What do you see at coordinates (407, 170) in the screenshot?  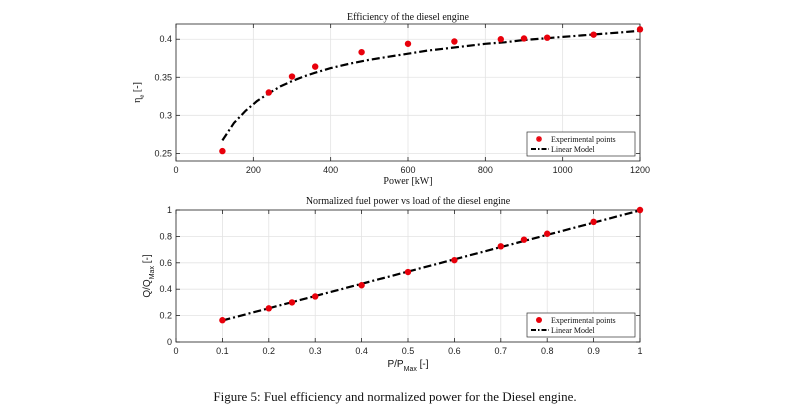 I see `x-tick-label: 600` at bounding box center [407, 170].